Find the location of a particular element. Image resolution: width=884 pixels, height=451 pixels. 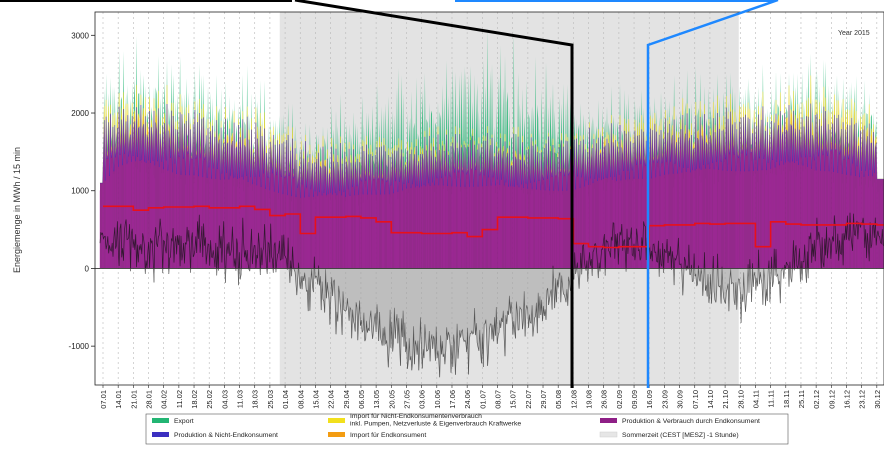

year-label: Year 2015 is located at coordinates (854, 33).